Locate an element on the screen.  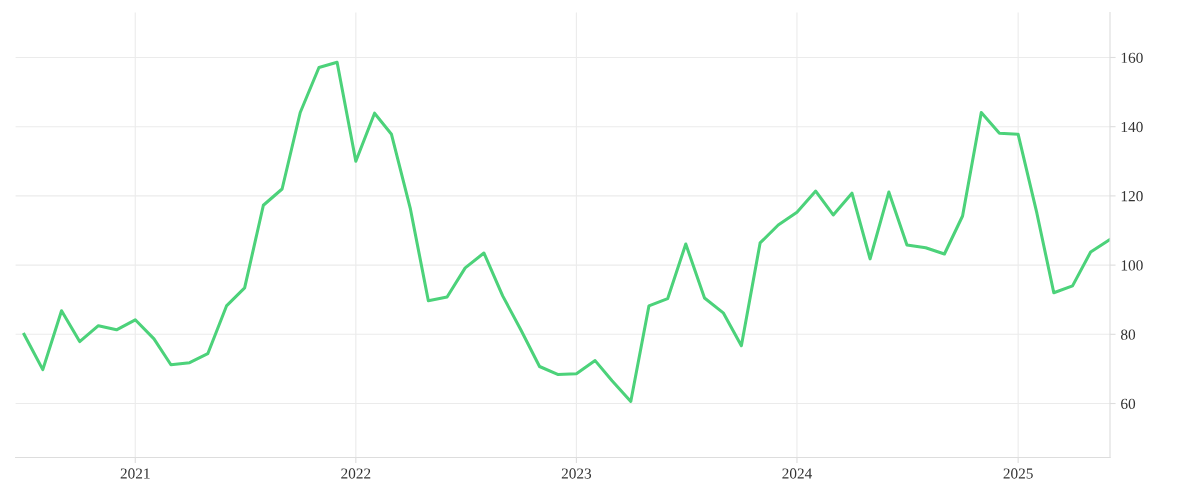
x-tick-label: 2024 is located at coordinates (797, 473).